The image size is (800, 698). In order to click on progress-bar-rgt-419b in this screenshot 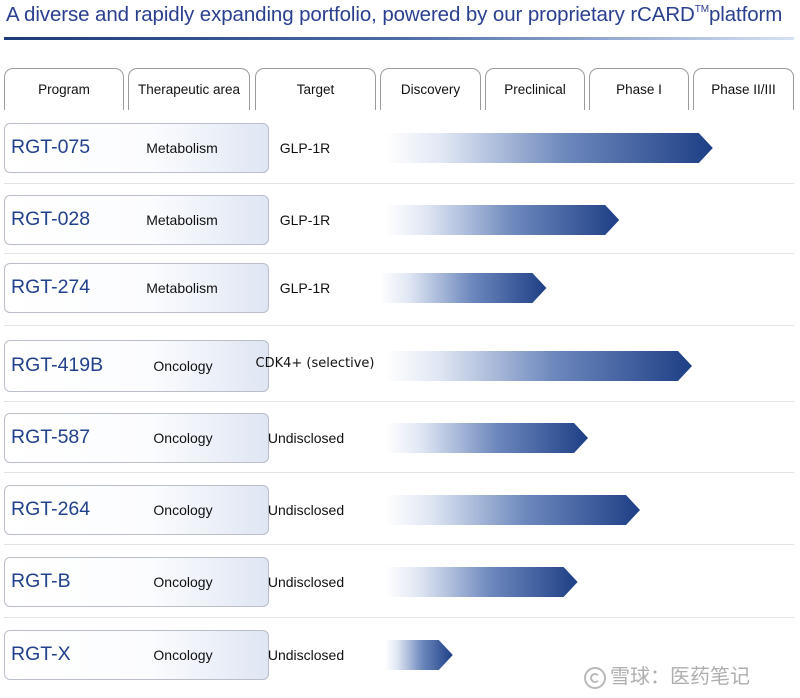, I will do `click(538, 366)`.